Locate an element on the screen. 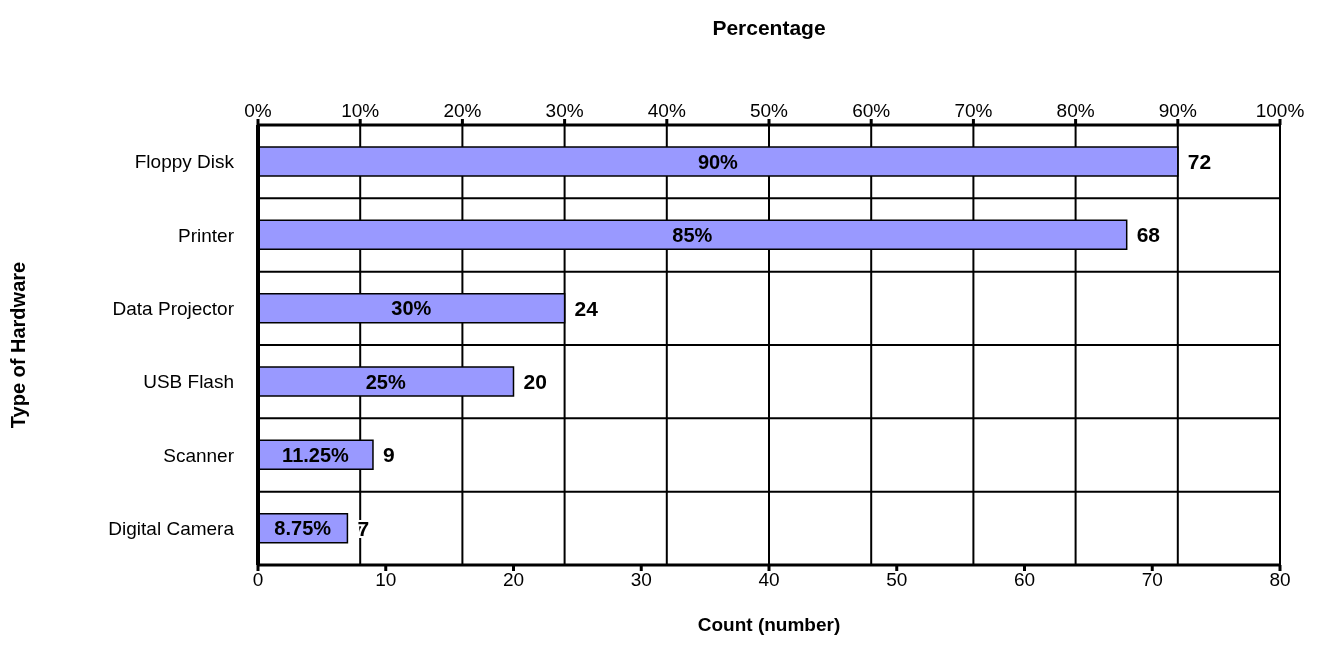  y-tick-label: USB Flash is located at coordinates (188, 382).